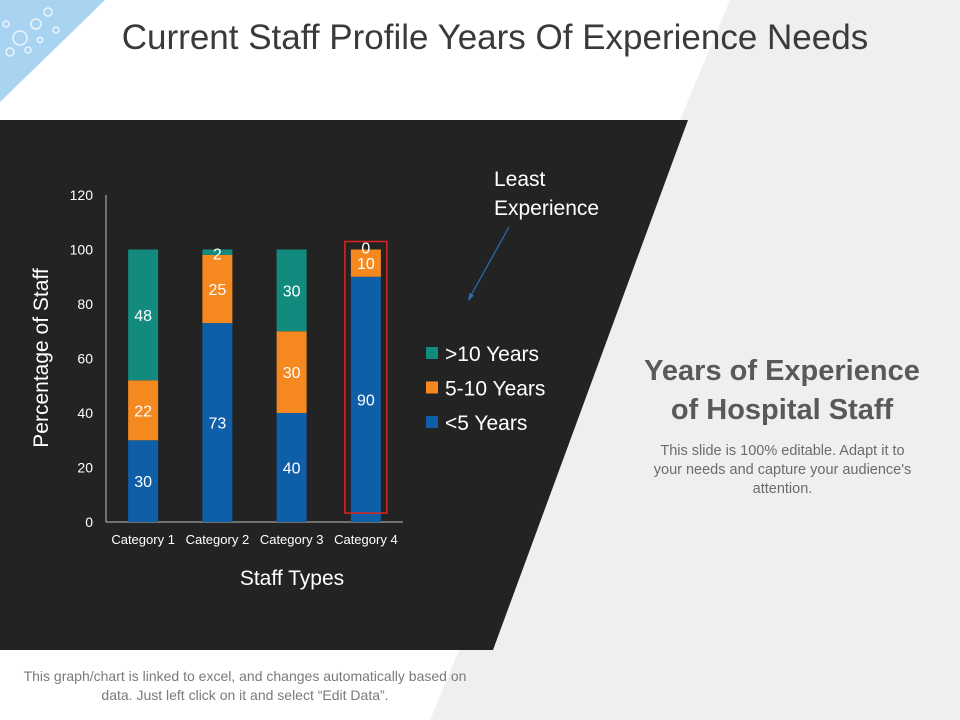 This screenshot has height=720, width=960. Describe the element at coordinates (82, 250) in the screenshot. I see `y-tick-label: 100` at that location.